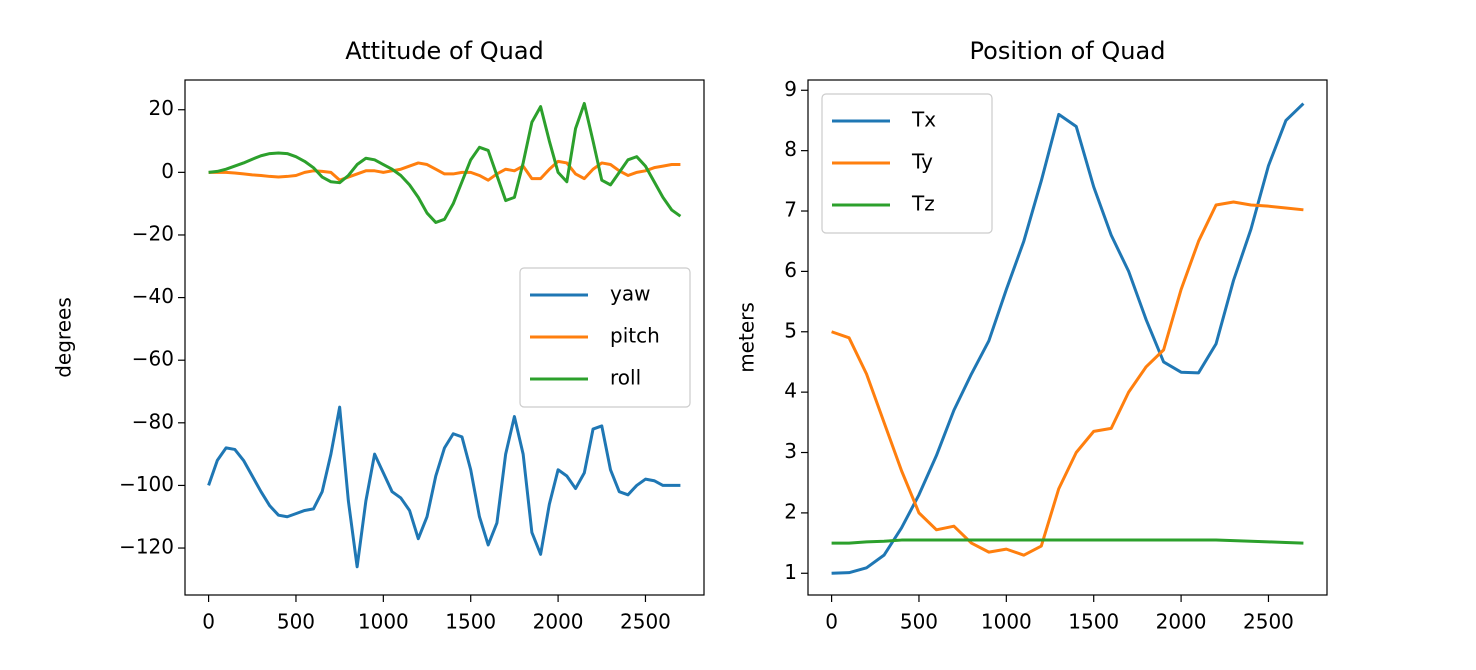  What do you see at coordinates (630, 294) in the screenshot?
I see `legend-label: yaw` at bounding box center [630, 294].